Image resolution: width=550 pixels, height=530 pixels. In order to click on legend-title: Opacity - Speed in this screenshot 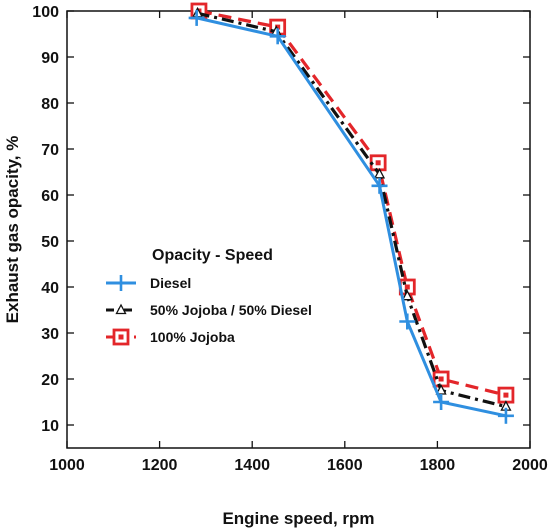, I will do `click(212, 255)`.